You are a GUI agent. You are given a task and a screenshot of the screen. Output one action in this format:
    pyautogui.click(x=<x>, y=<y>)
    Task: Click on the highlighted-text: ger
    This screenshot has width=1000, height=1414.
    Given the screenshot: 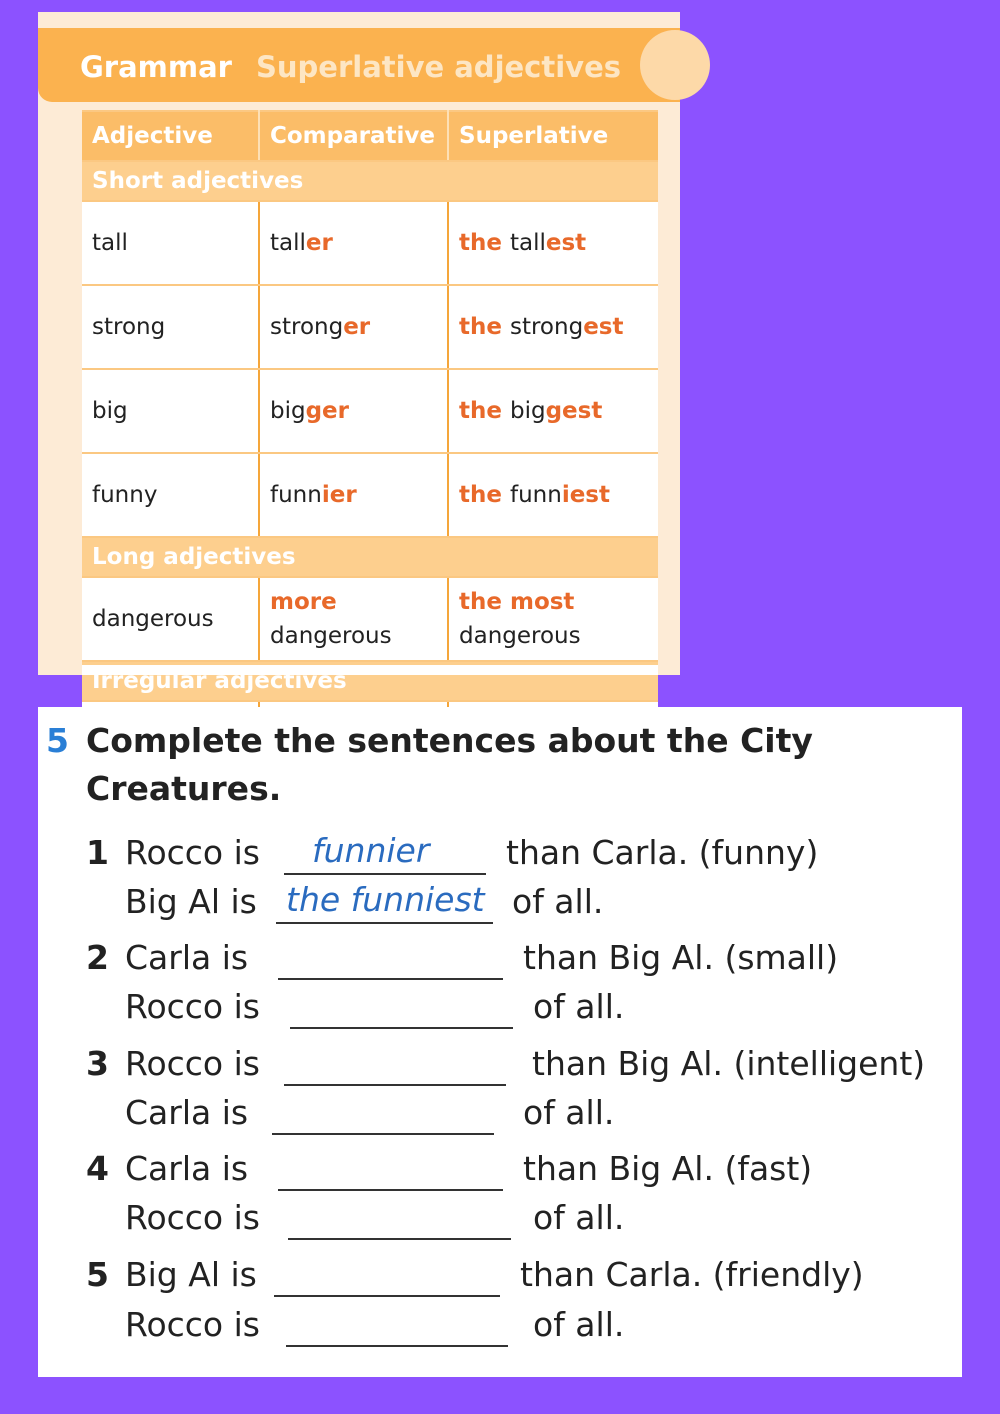 What is the action you would take?
    pyautogui.click(x=327, y=411)
    